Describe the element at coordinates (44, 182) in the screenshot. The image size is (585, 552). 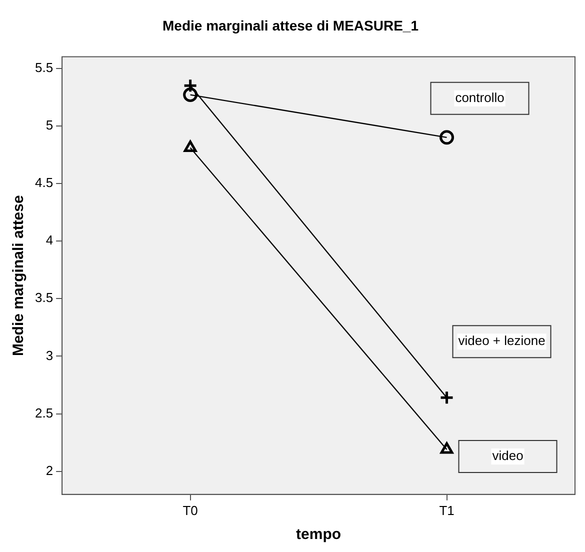
I see `y-tick-label: 4.5` at that location.